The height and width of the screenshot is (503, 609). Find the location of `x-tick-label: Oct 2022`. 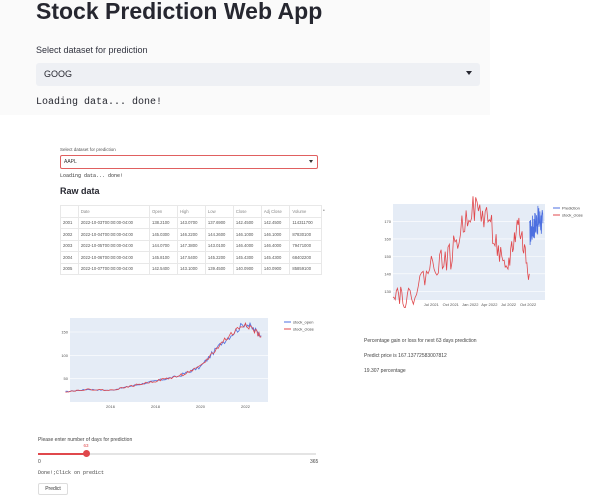

x-tick-label: Oct 2022 is located at coordinates (528, 304).